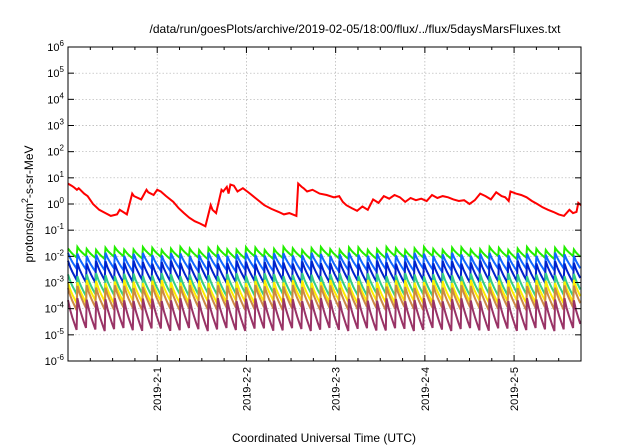  Describe the element at coordinates (55, 282) in the screenshot. I see `y-tick-label: 10⁻³` at that location.